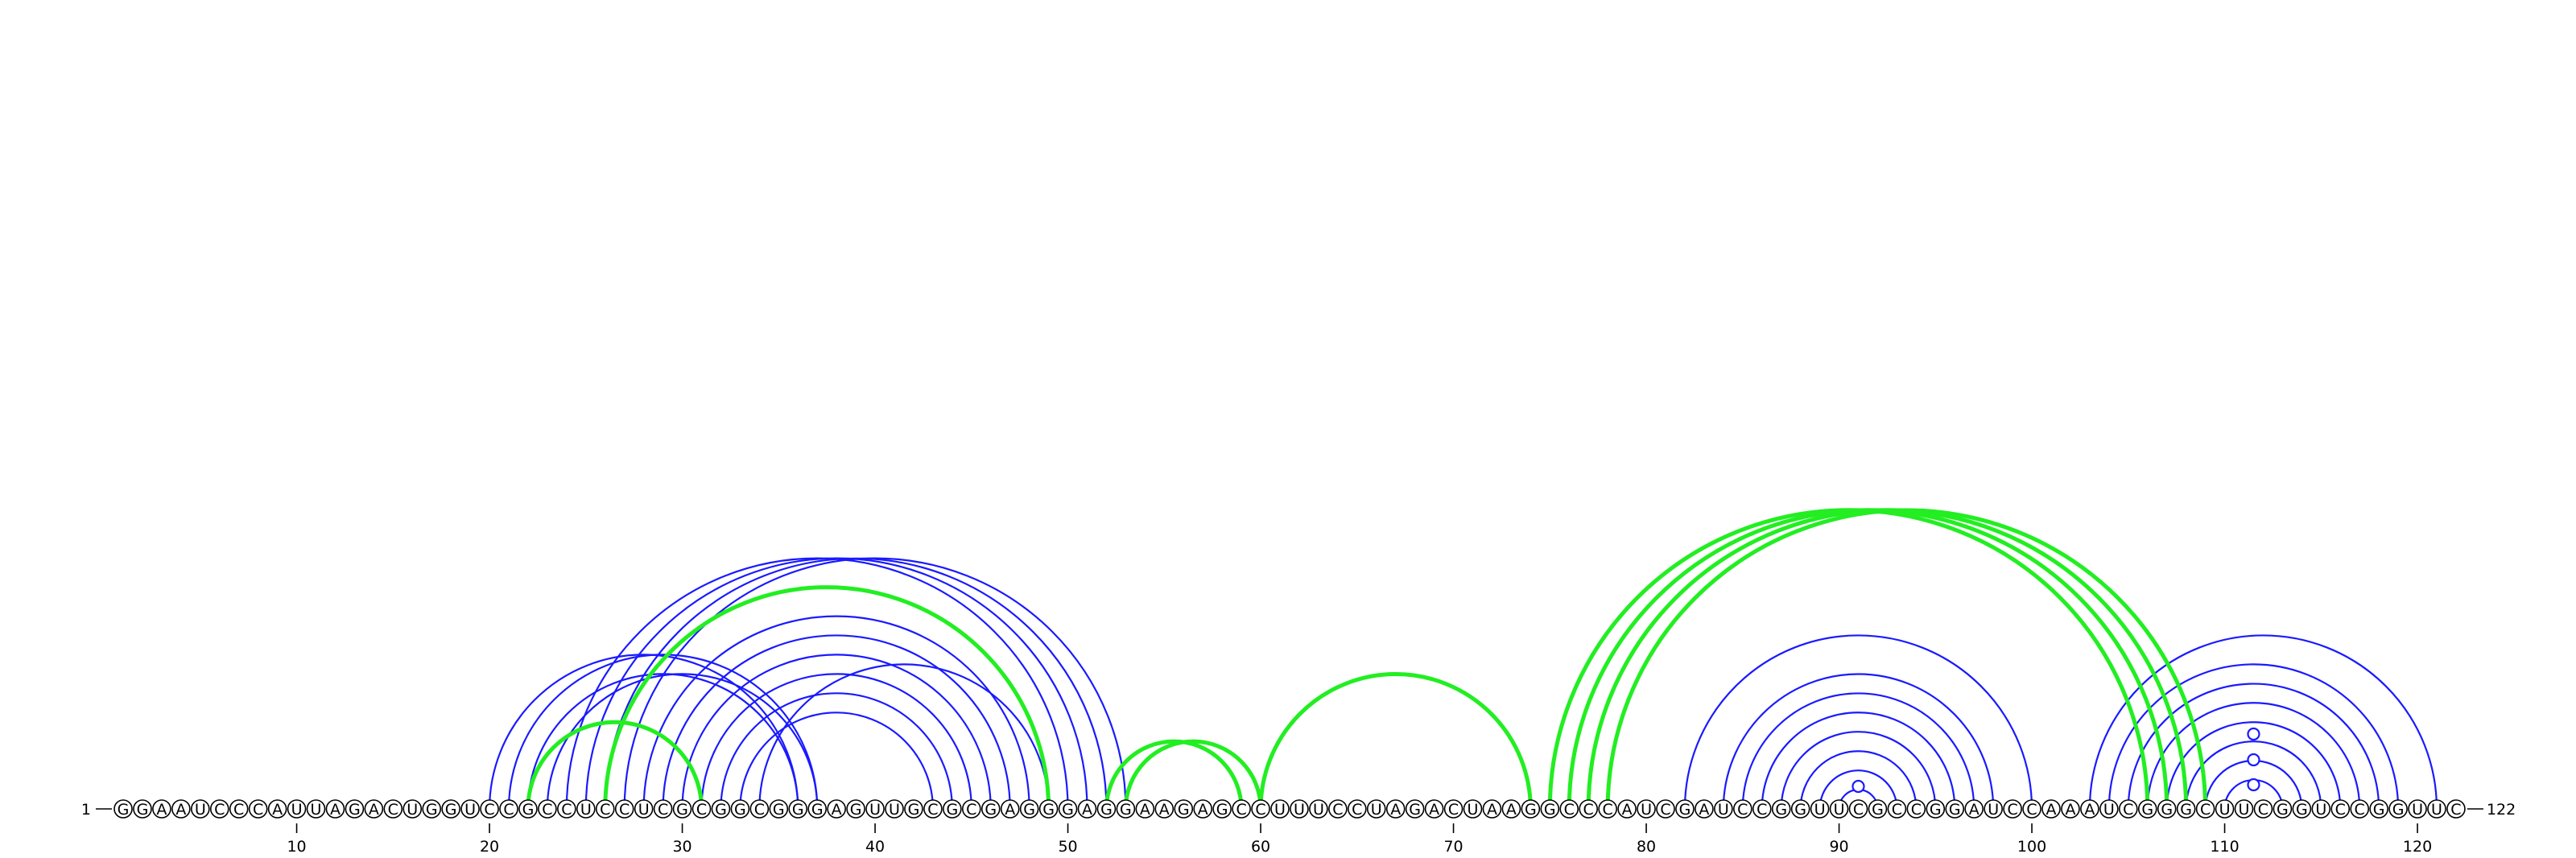 The height and width of the screenshot is (858, 2576). What do you see at coordinates (2031, 847) in the screenshot?
I see `tick-label: 100` at bounding box center [2031, 847].